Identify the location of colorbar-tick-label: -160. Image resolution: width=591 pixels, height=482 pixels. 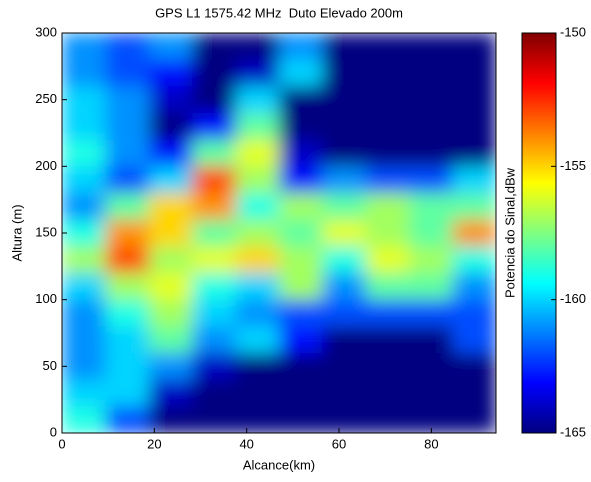
(573, 298).